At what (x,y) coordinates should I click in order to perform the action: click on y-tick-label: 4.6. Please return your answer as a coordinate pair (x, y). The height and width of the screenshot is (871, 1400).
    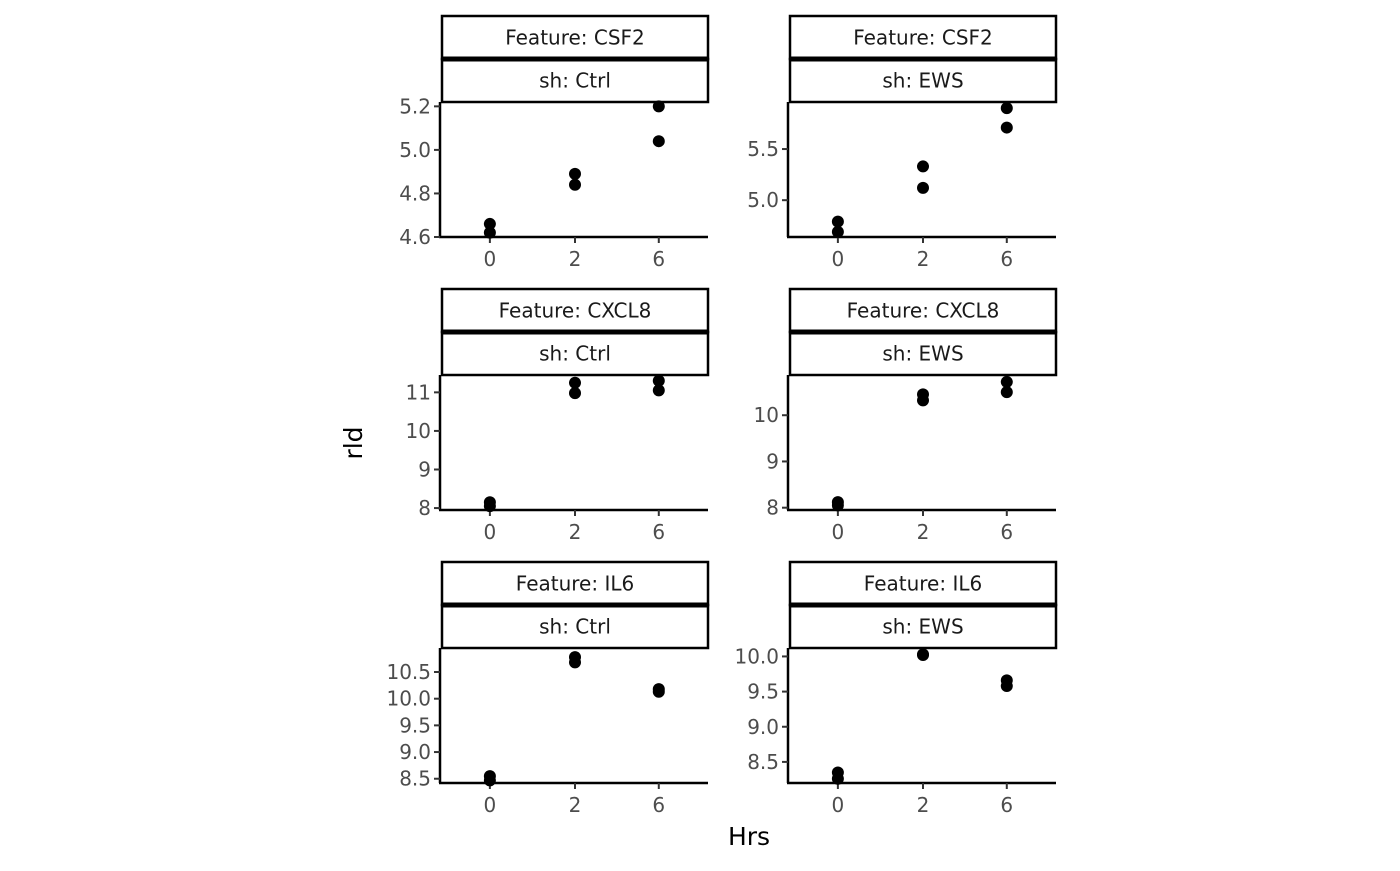
    Looking at the image, I should click on (415, 237).